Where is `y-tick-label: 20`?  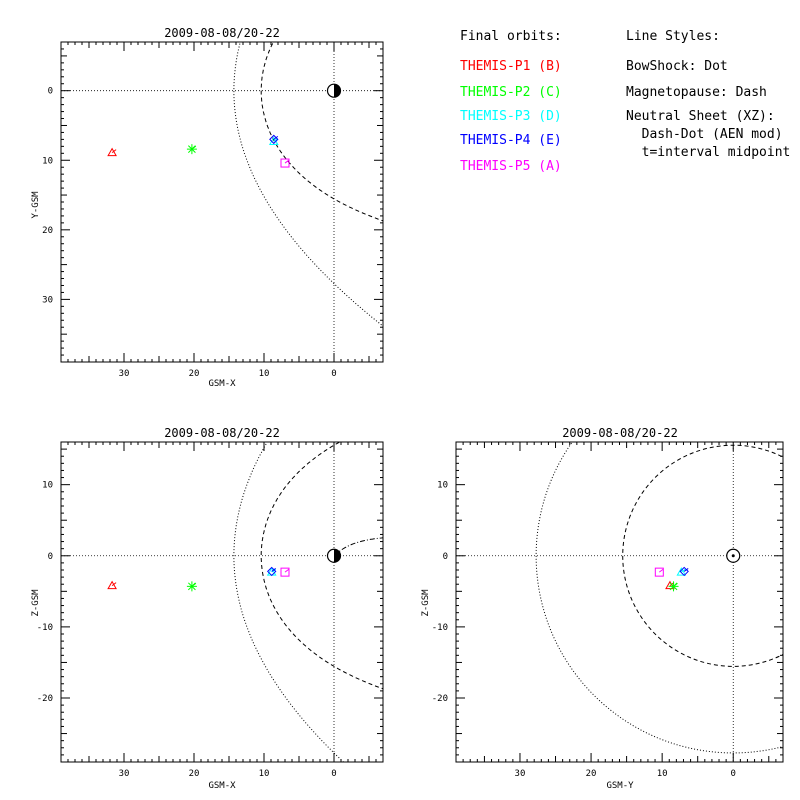
y-tick-label: 20 is located at coordinates (47, 231).